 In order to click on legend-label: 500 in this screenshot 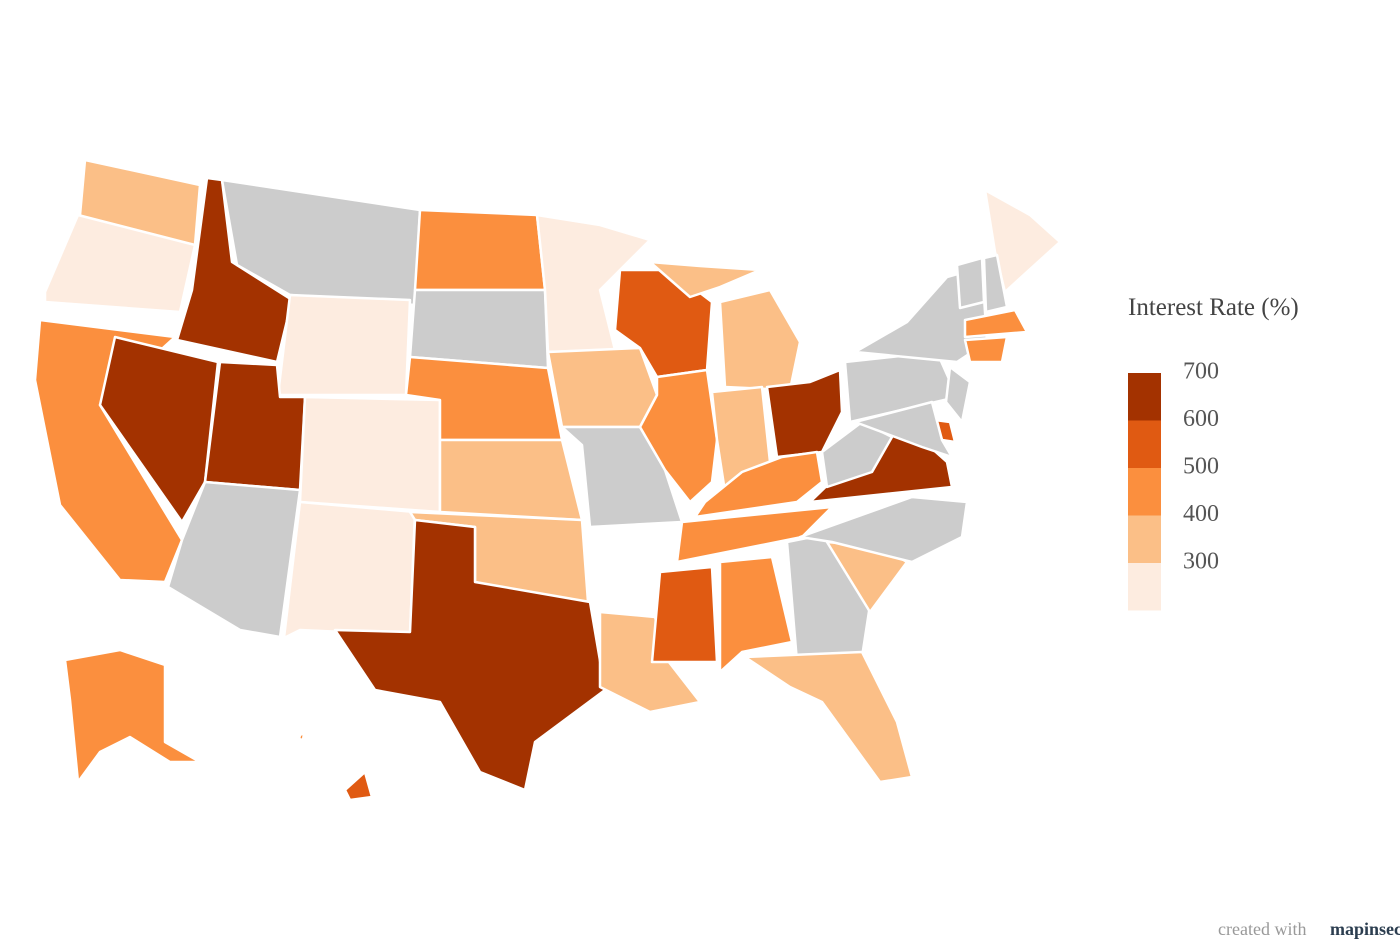, I will do `click(1201, 467)`.